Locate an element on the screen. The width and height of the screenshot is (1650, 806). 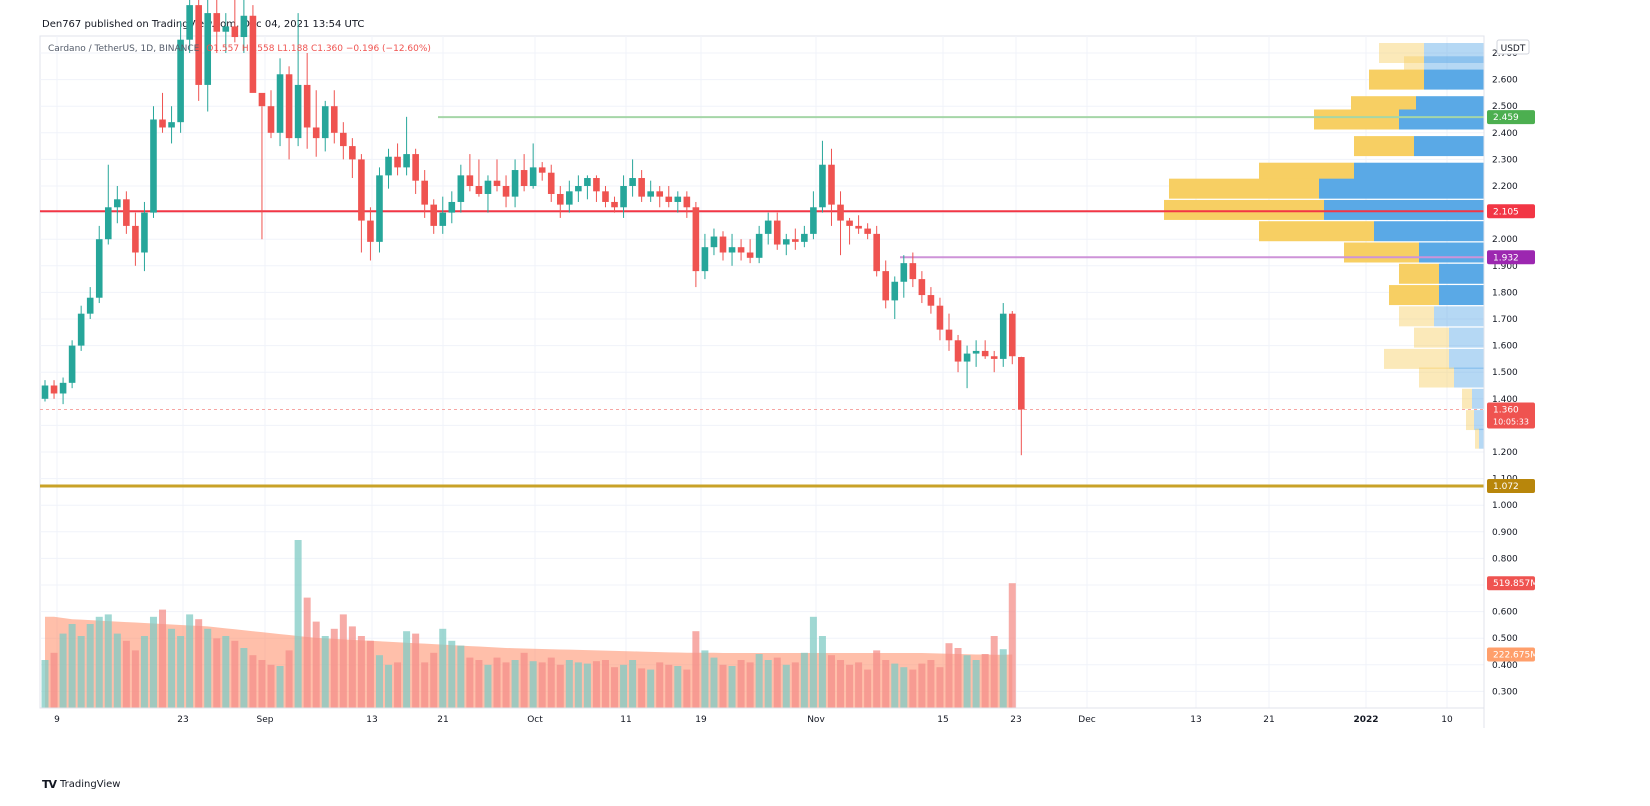
volume-ma-badge-text: 222.675M is located at coordinates (1515, 656).